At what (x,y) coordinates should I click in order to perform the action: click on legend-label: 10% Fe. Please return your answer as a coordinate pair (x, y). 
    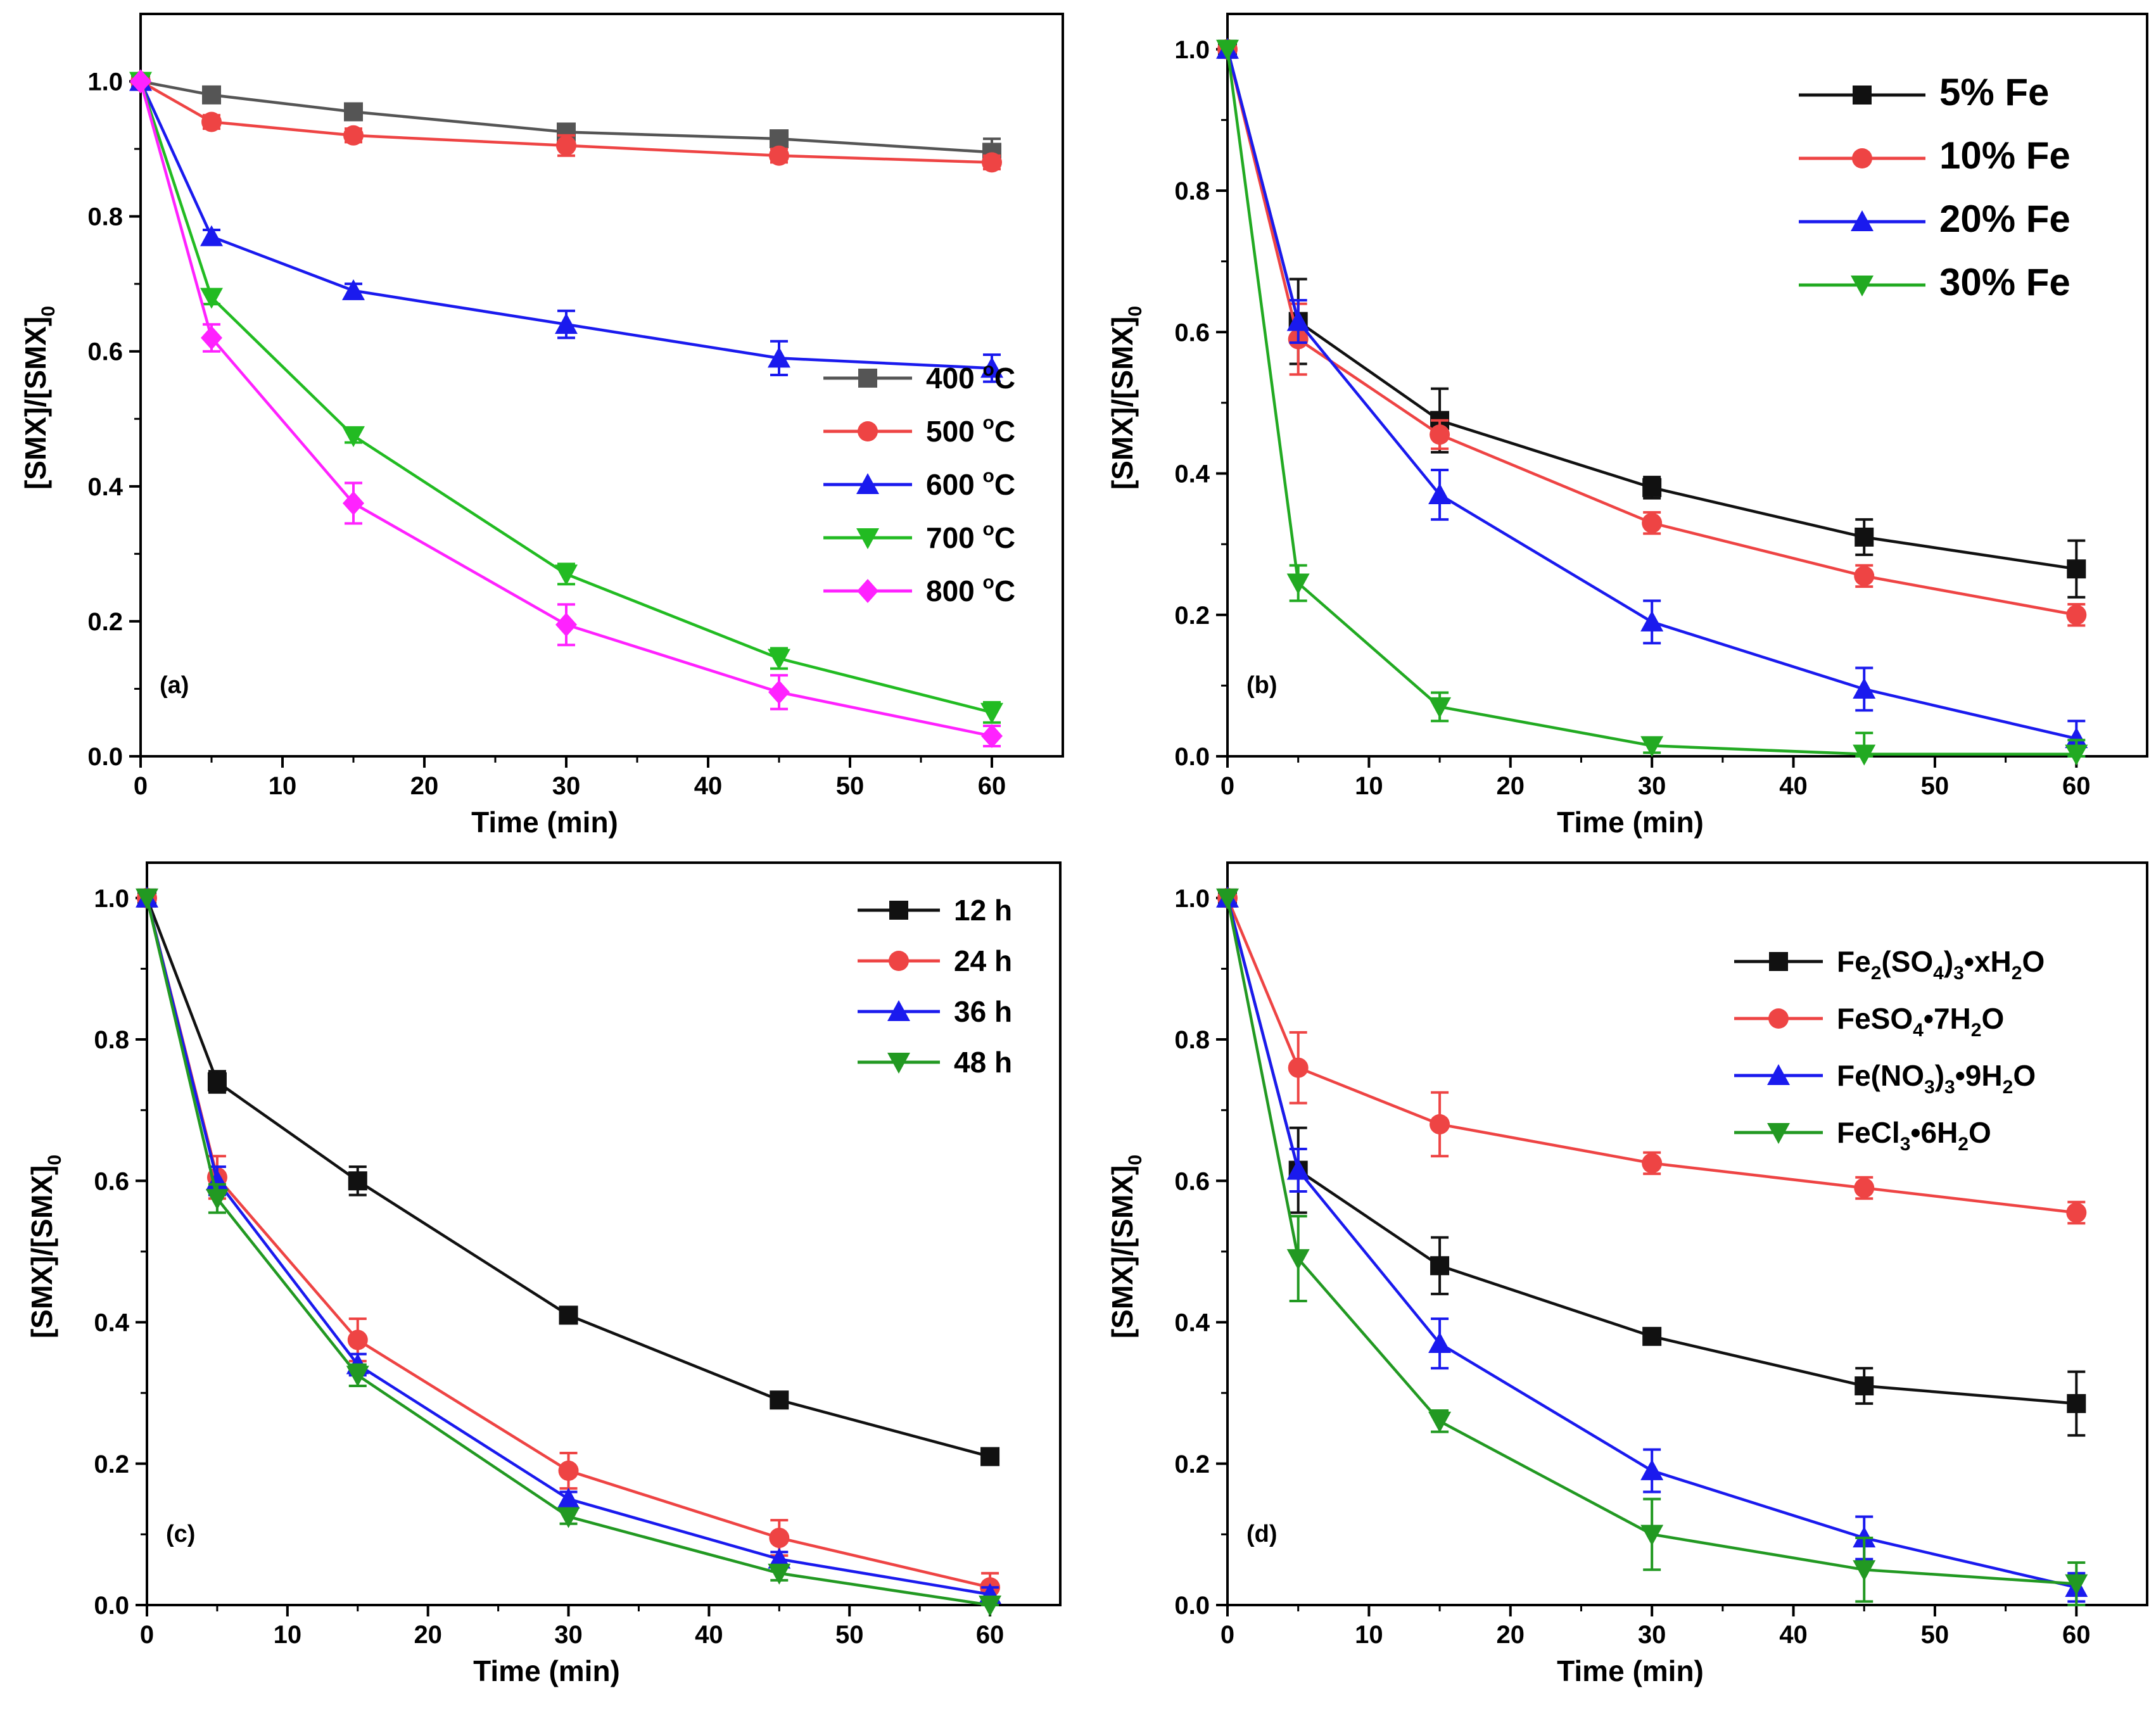
    Looking at the image, I should click on (2004, 155).